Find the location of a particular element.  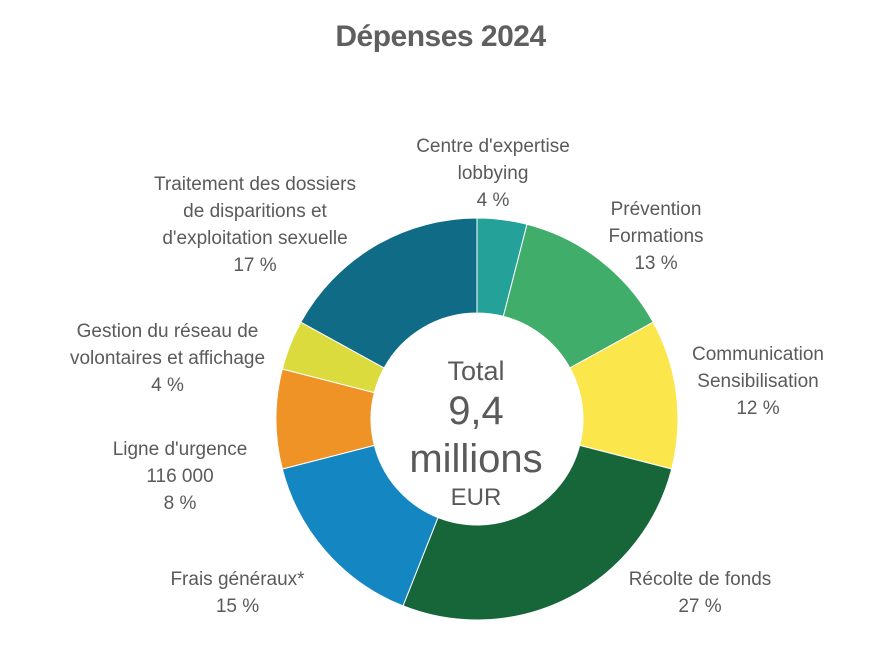

label-recolte-fonds: Récolte de fonds 27 % is located at coordinates (700, 593).